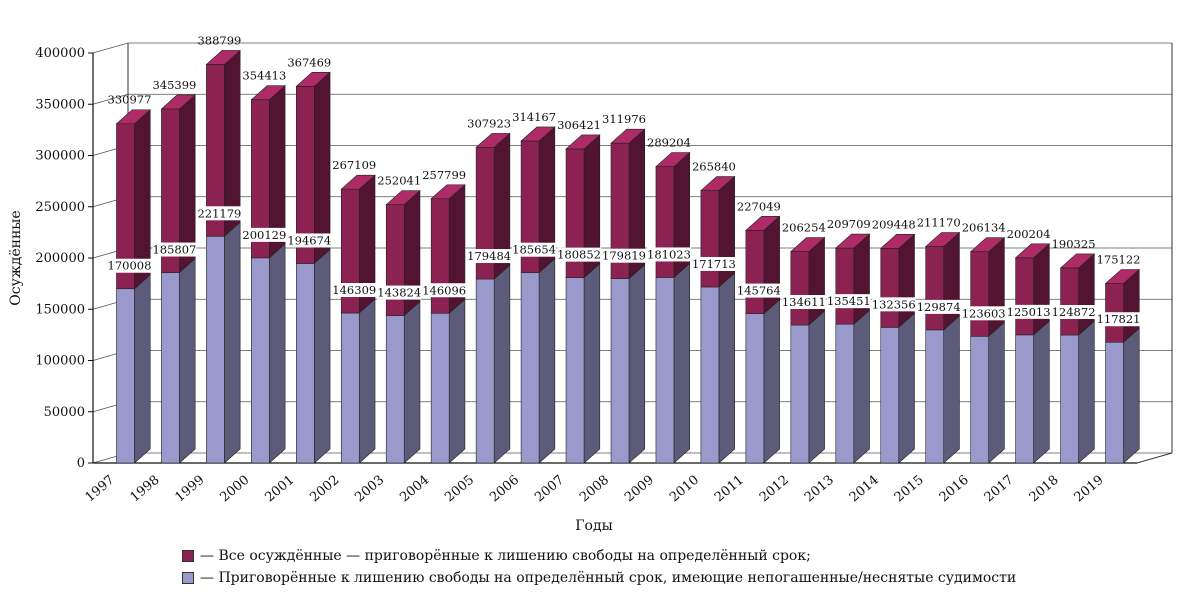  Describe the element at coordinates (354, 165) in the screenshot. I see `data-label-all: 267109` at that location.